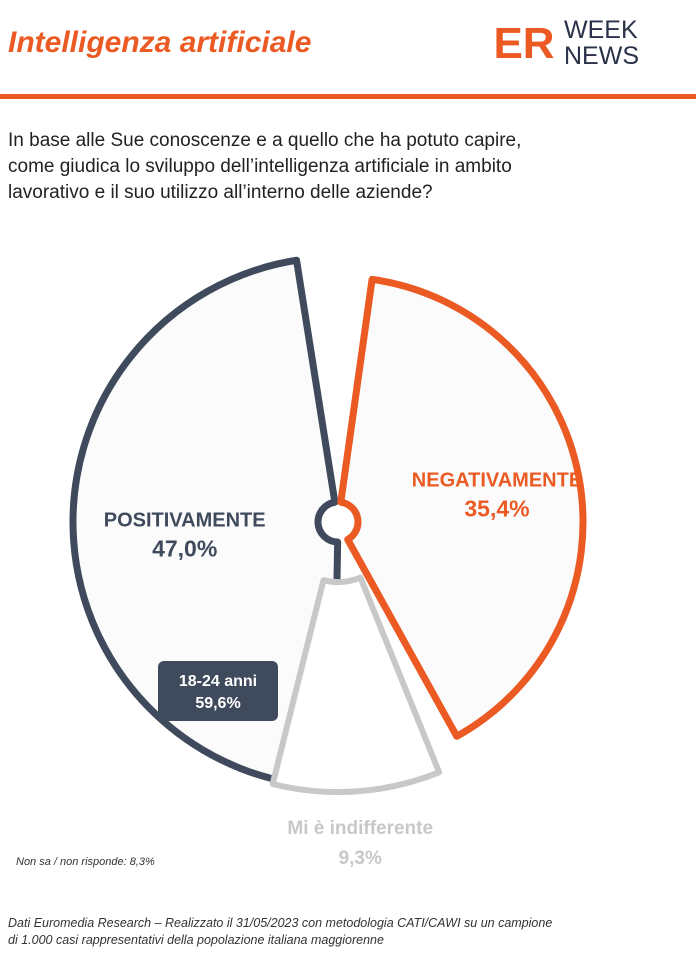  Describe the element at coordinates (160, 42) in the screenshot. I see `page-title: Intelligenza artificiale` at that location.